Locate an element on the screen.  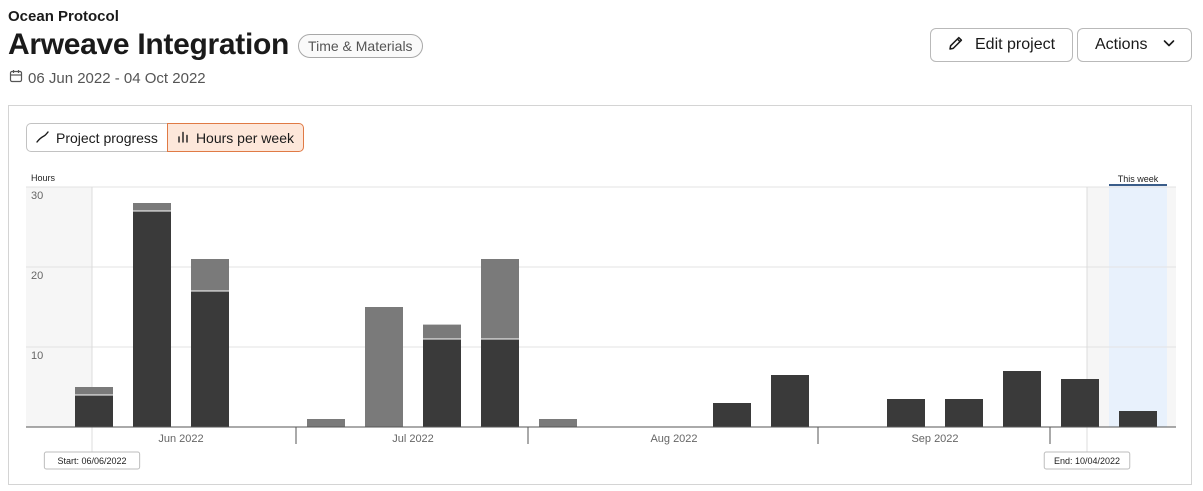
month-label: Jul 2022 is located at coordinates (413, 439).